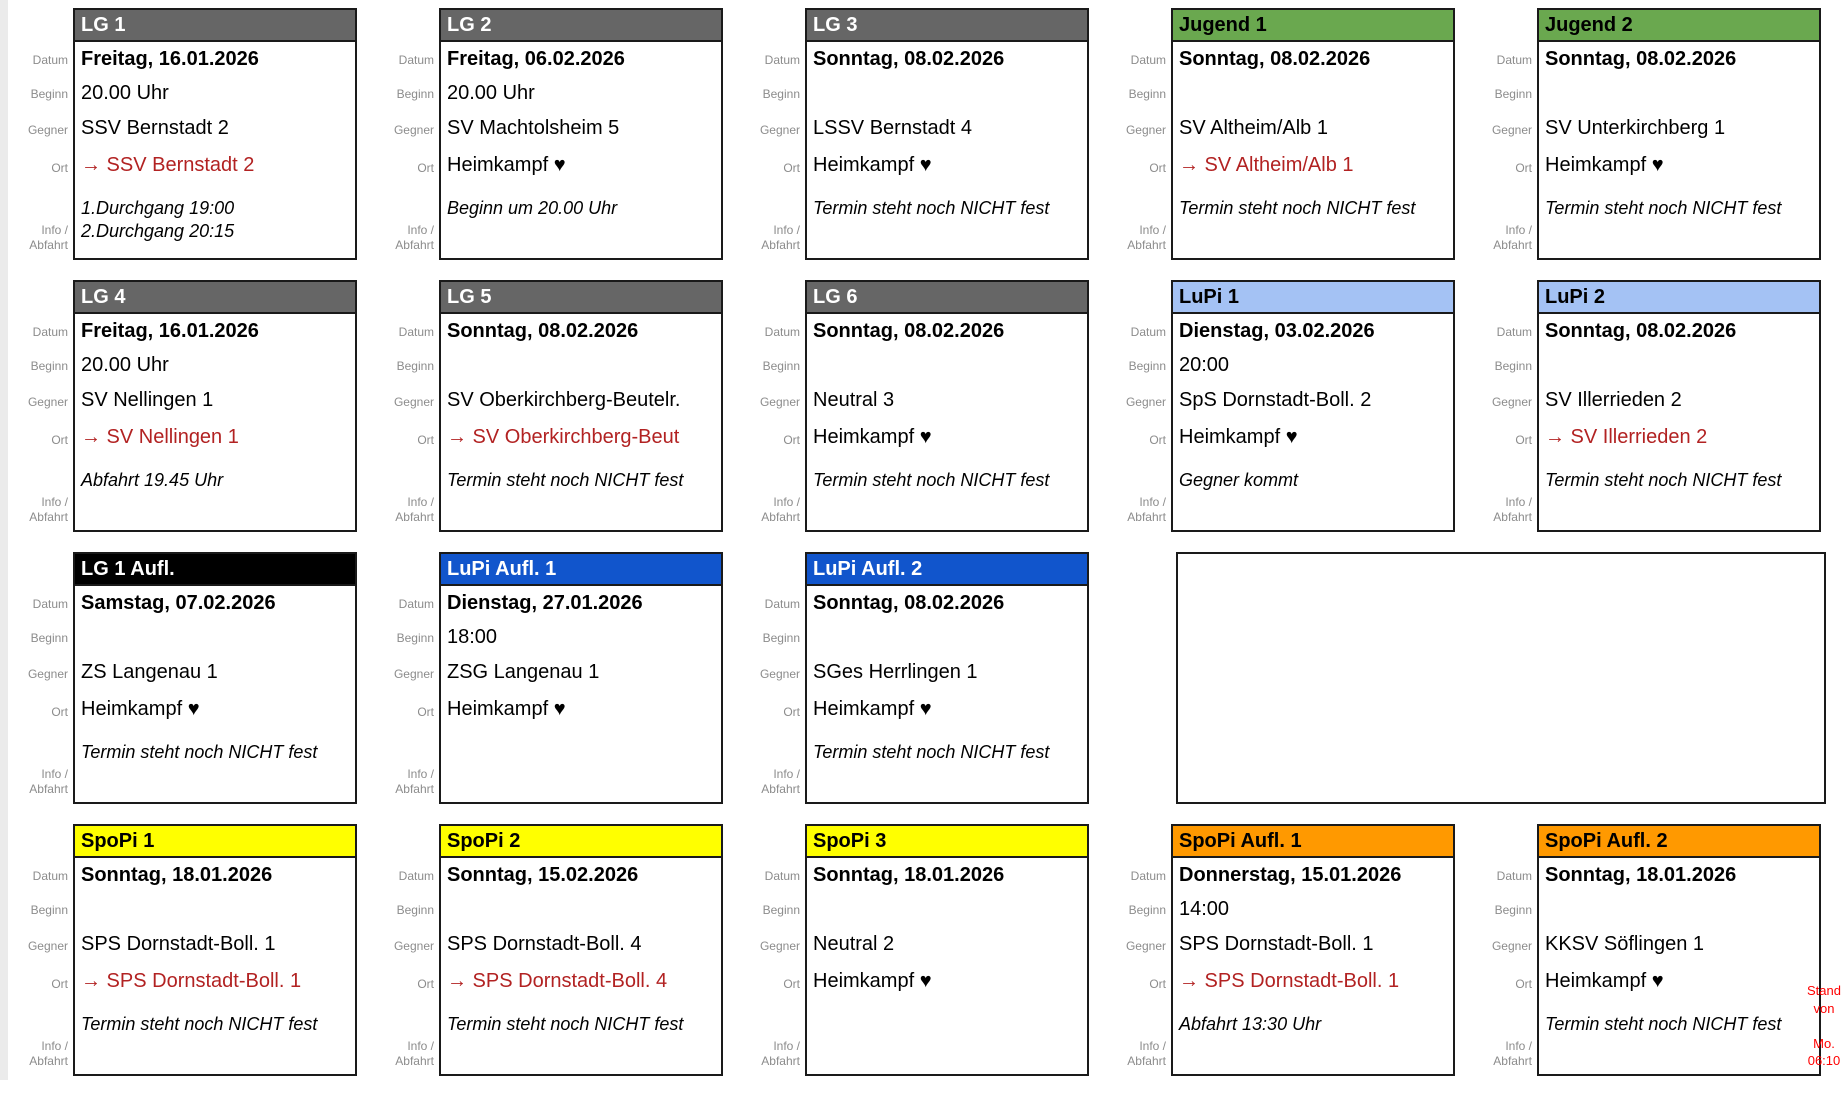  What do you see at coordinates (1204, 364) in the screenshot?
I see `beginn-value: 20:00` at bounding box center [1204, 364].